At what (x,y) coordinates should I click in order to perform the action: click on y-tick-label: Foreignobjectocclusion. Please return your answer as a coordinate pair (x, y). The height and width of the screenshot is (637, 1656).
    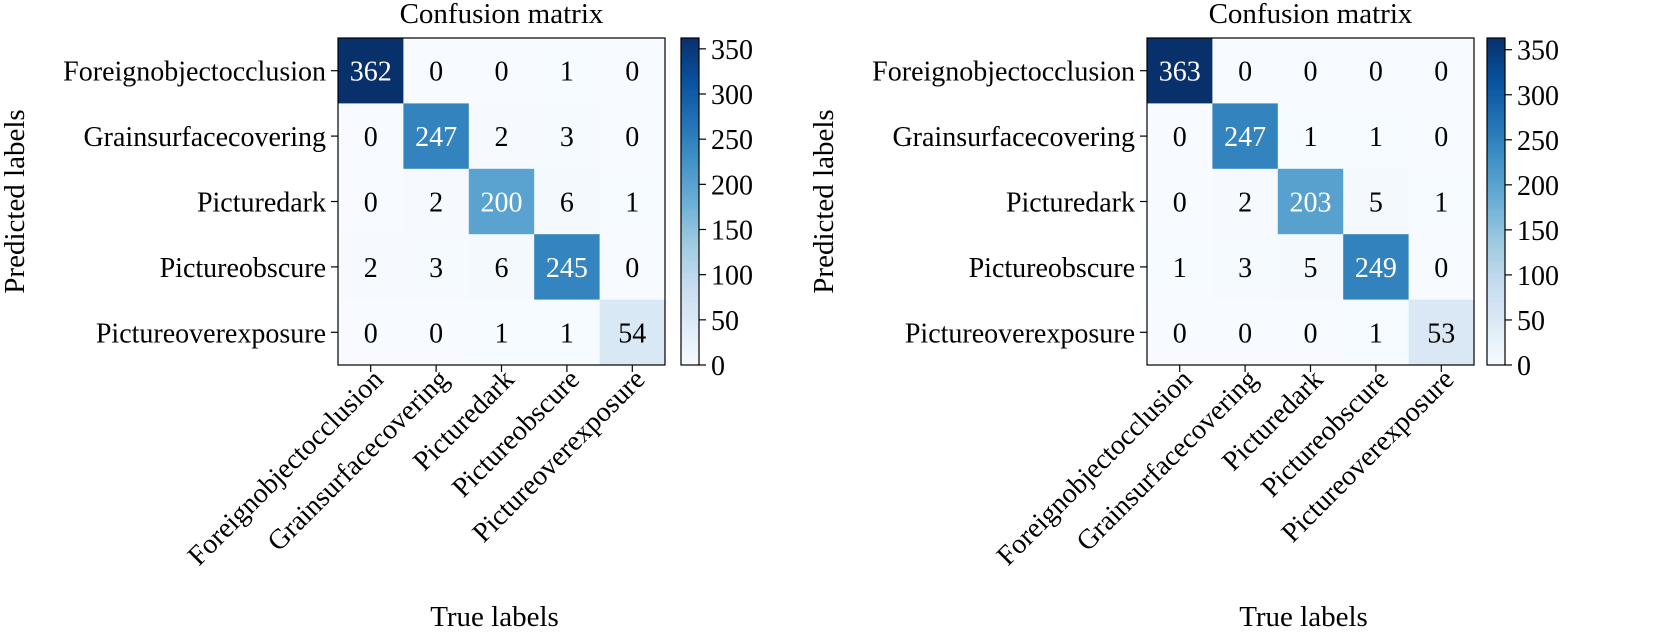
    Looking at the image, I should click on (1003, 72).